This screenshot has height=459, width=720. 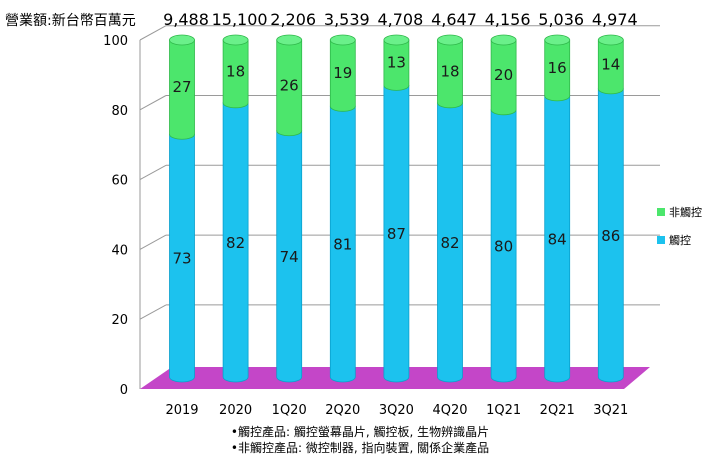 I want to click on data-label-touch: 73, so click(x=181, y=259).